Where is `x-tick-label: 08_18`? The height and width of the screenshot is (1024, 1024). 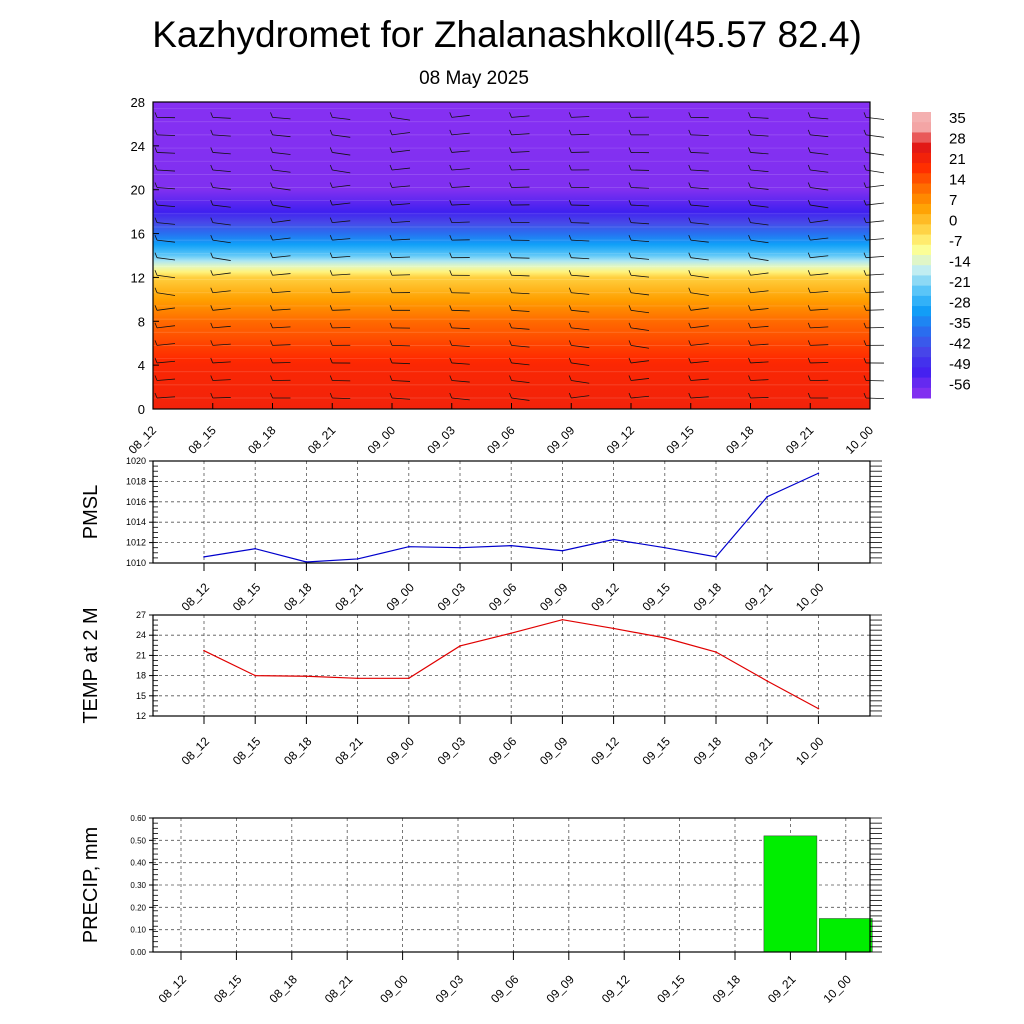
x-tick-label: 08_18 is located at coordinates (298, 597).